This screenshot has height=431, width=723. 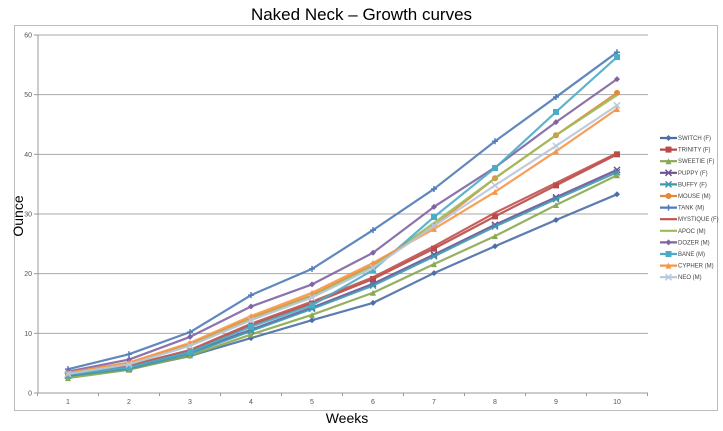 I want to click on y-tick-label: 40, so click(x=28, y=155).